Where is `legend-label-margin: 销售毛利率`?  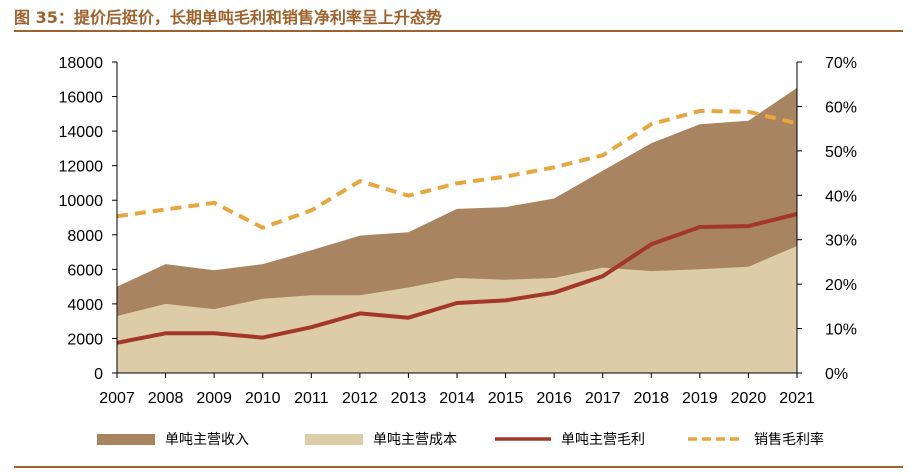 legend-label-margin: 销售毛利率 is located at coordinates (789, 440).